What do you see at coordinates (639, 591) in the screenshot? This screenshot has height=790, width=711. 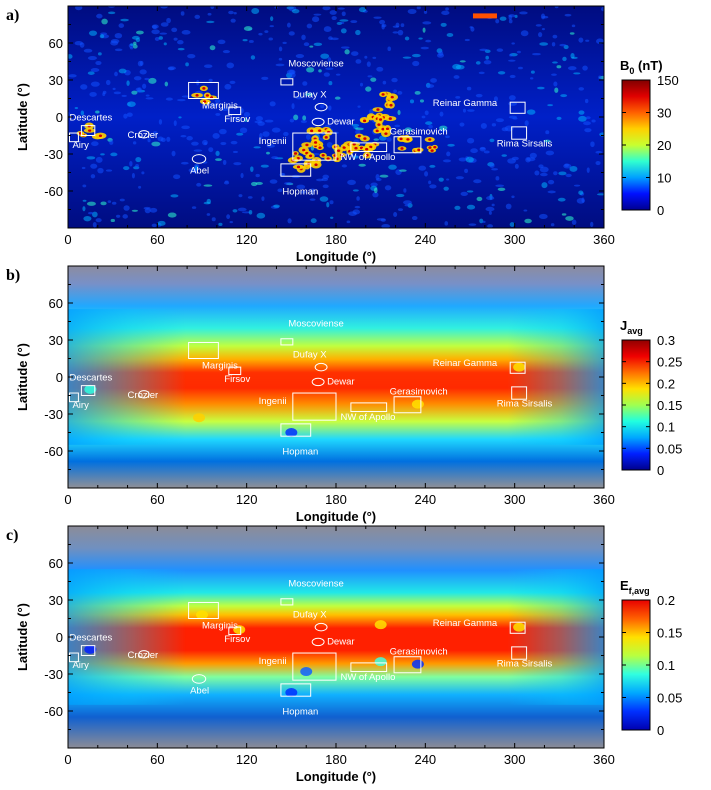 I see `colorbar-title-subscript: f,avg` at bounding box center [639, 591].